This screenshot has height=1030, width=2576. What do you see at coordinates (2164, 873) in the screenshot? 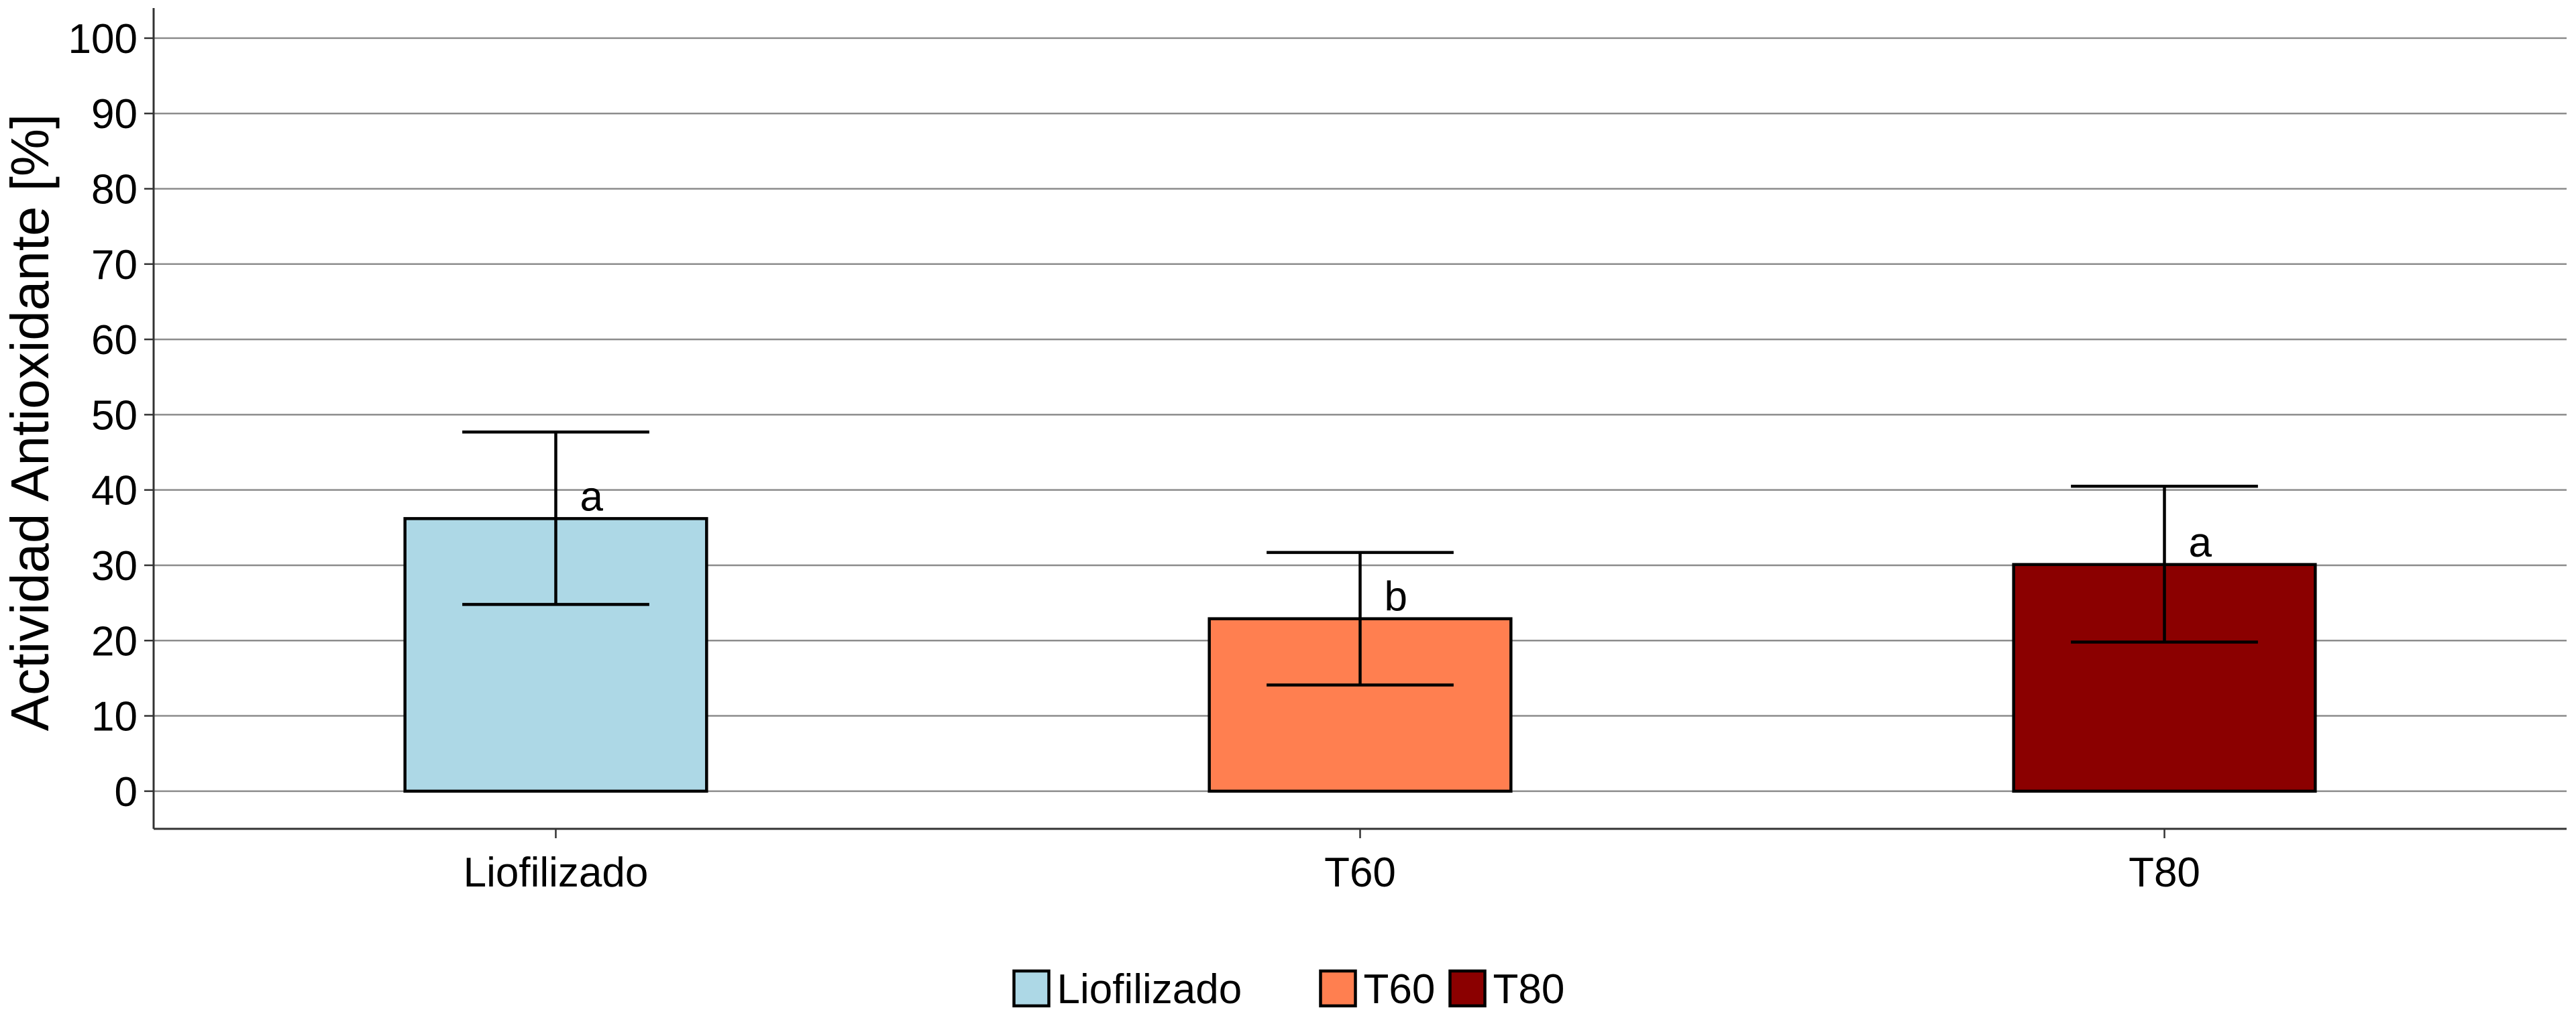
I see `x-tick-label: T80` at bounding box center [2164, 873].